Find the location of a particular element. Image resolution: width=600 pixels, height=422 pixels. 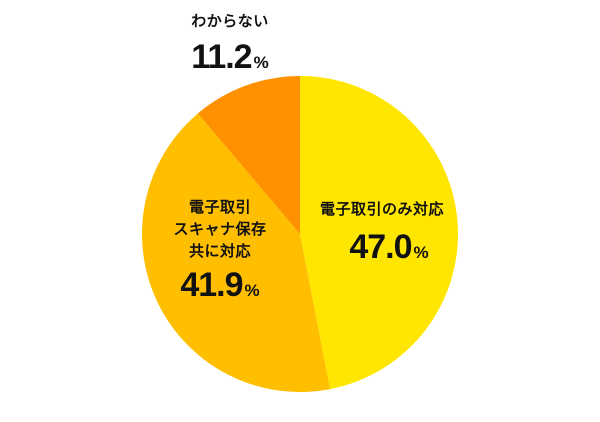

slice-label-unknown: わからない 11.2% is located at coordinates (230, 46).